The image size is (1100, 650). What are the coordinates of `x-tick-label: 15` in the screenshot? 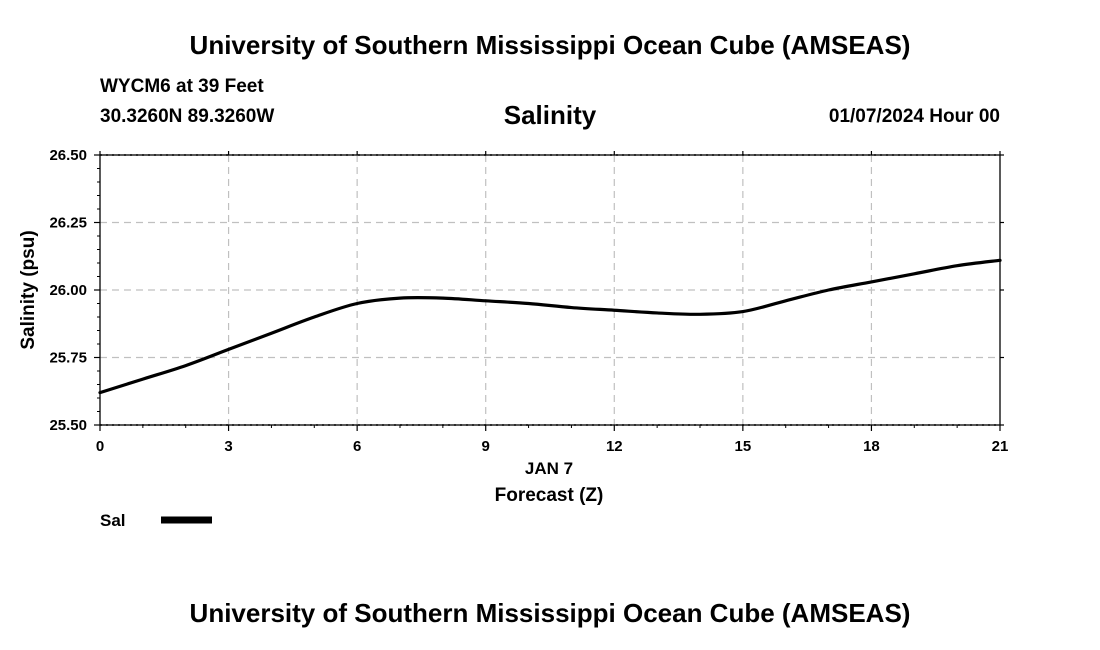 It's located at (743, 446).